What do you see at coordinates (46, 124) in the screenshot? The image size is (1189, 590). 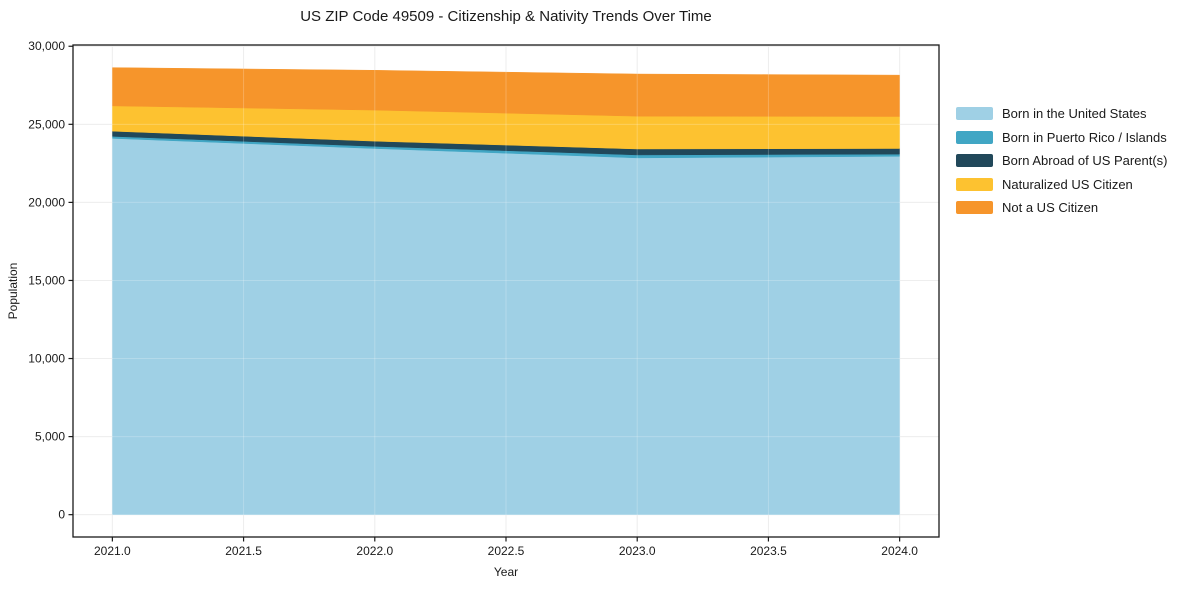 I see `y-tick-label: 25,000` at bounding box center [46, 124].